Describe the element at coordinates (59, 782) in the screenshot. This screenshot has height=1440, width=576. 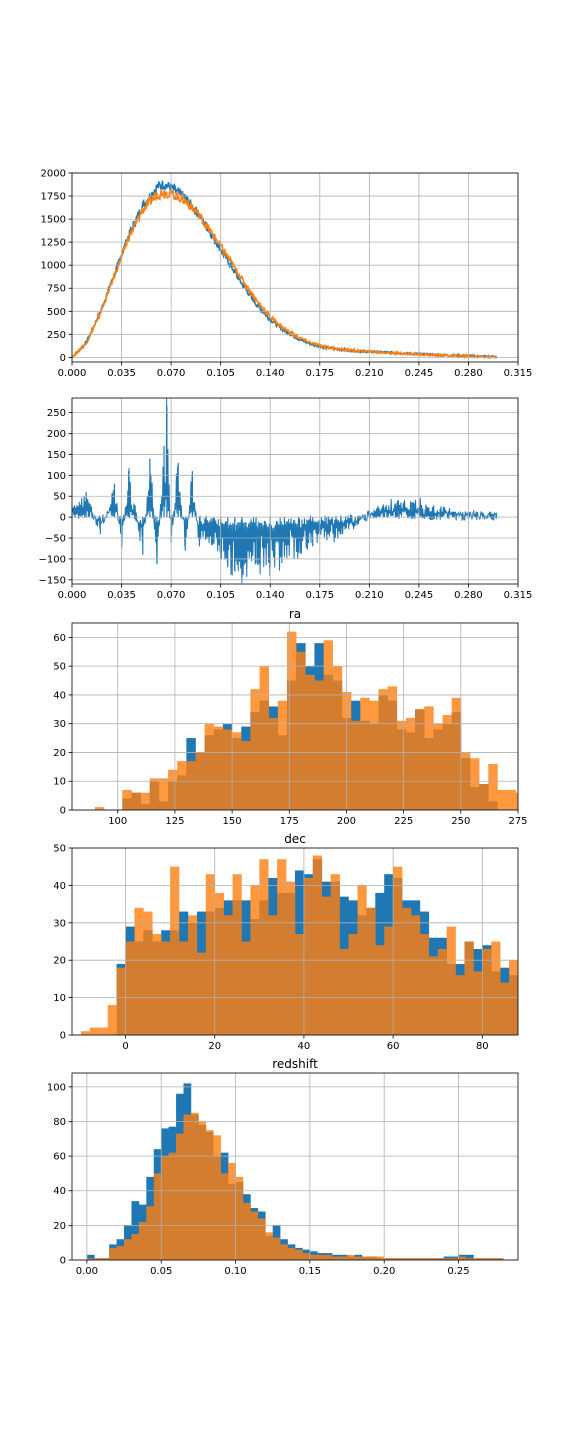
I see `y-tick-label: 10` at that location.